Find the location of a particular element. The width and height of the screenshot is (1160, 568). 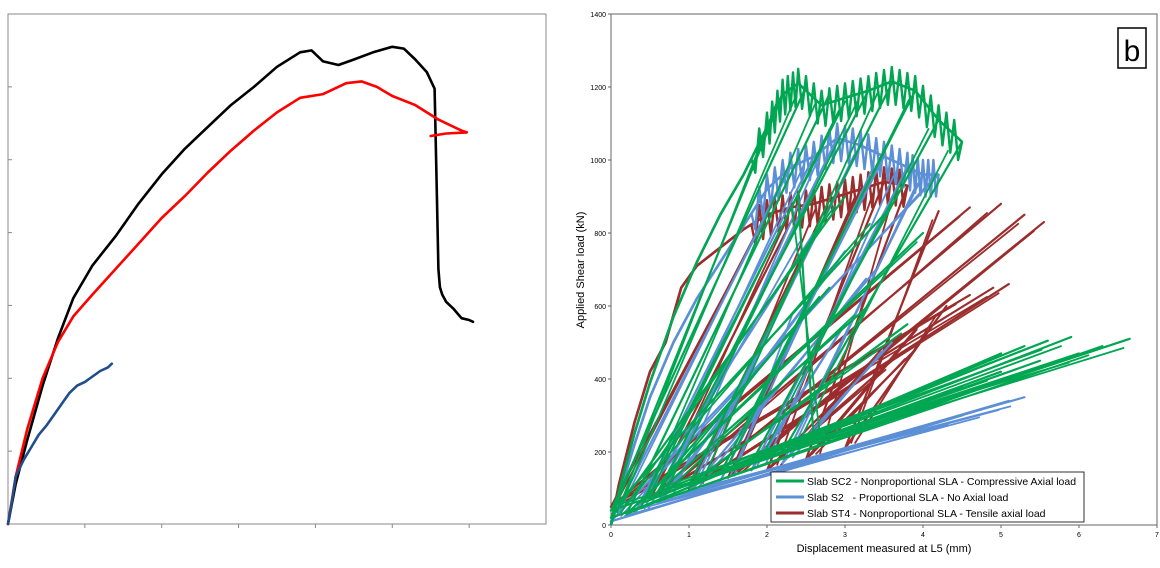

y-tick-label: 1200 is located at coordinates (598, 88).